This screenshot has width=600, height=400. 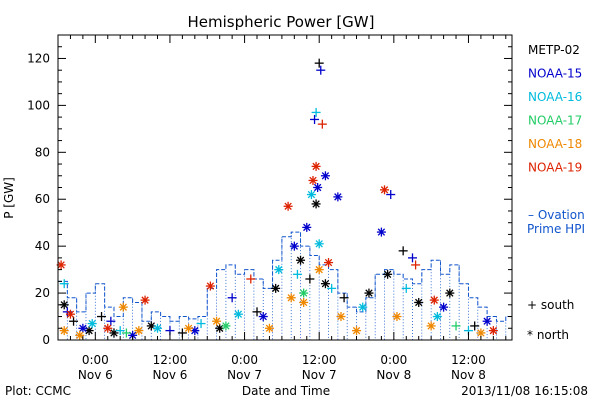 What do you see at coordinates (456, 326) in the screenshot?
I see `noaa-17-south-marker` at bounding box center [456, 326].